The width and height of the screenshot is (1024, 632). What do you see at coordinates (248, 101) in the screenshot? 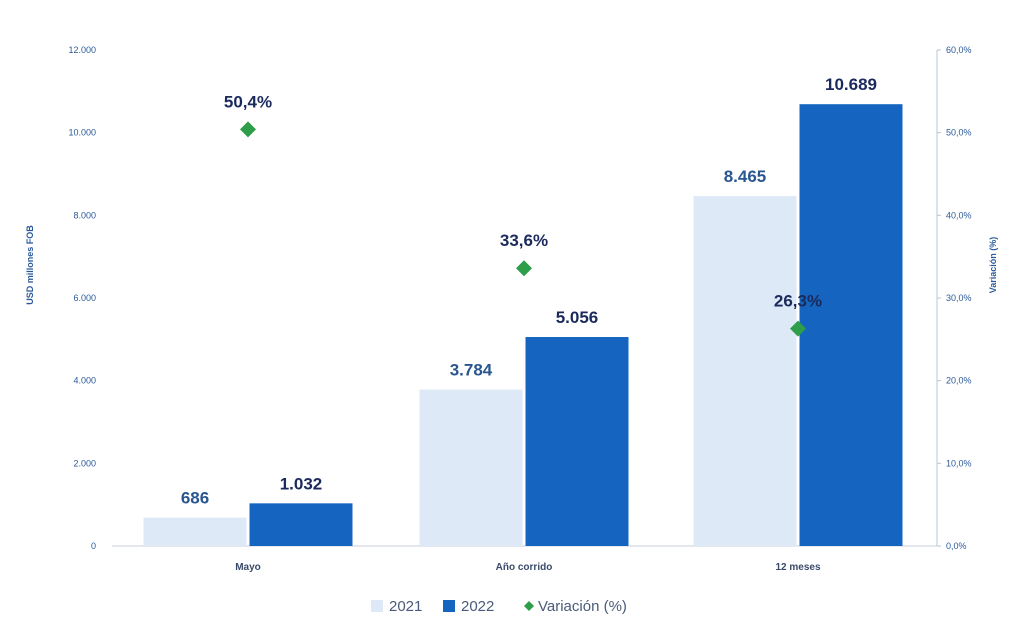
I see `variation-value-label: 50,4%` at bounding box center [248, 101].